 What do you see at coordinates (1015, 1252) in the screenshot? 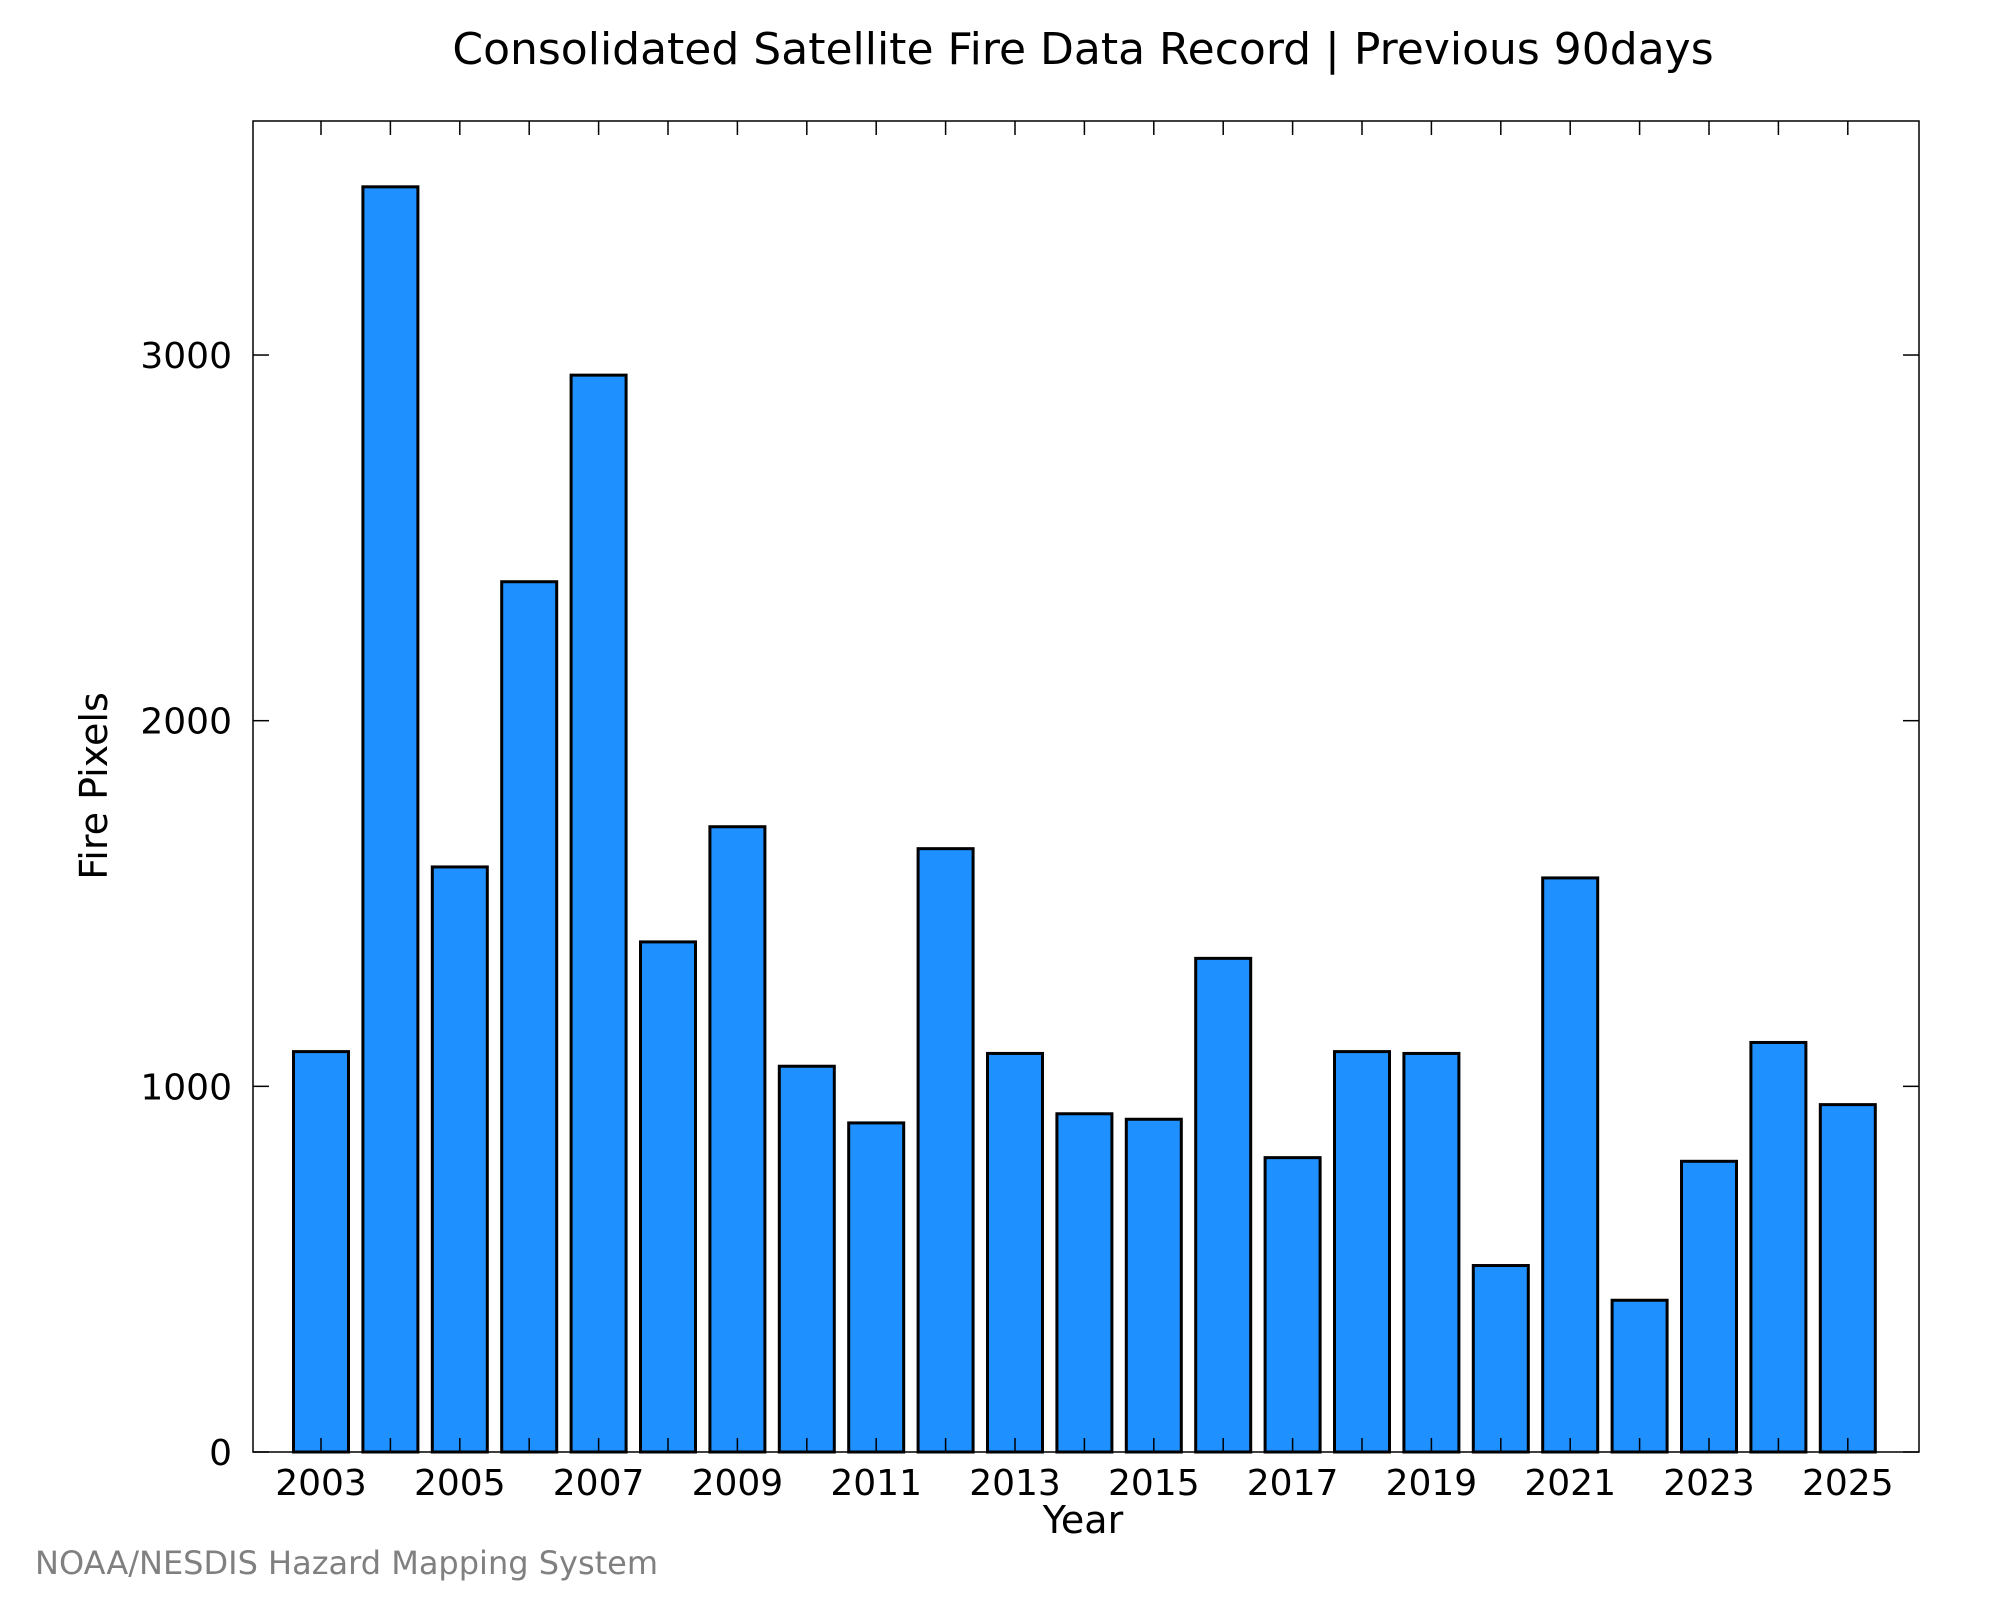
I see `bar-2013` at bounding box center [1015, 1252].